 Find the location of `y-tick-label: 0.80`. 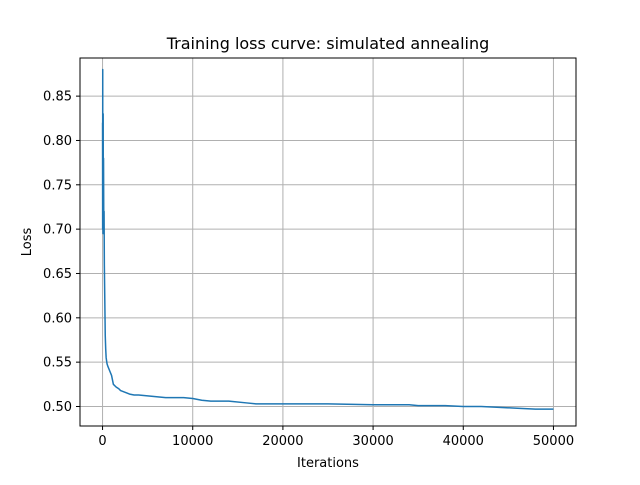

y-tick-label: 0.80 is located at coordinates (57, 141).